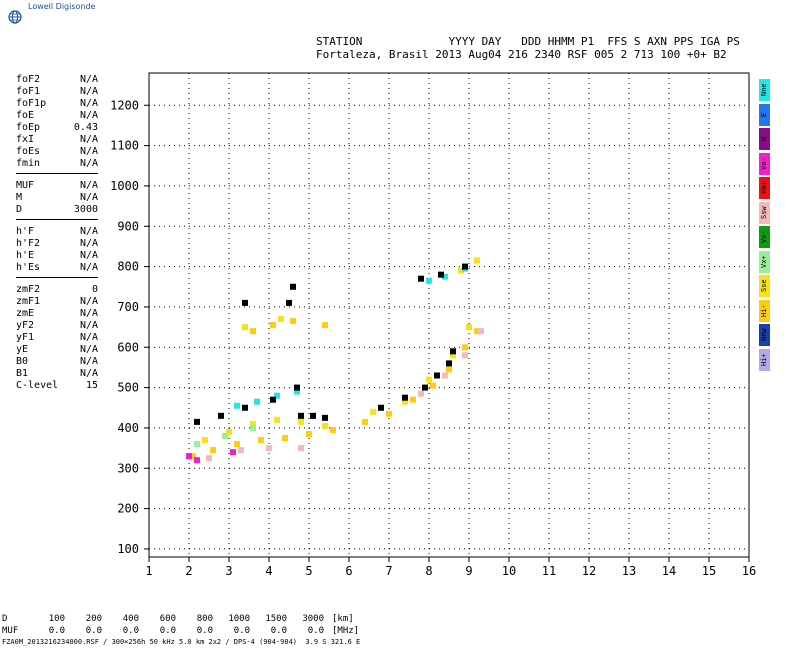 The width and height of the screenshot is (800, 650). I want to click on param-row: fxI N/A, so click(57, 140).